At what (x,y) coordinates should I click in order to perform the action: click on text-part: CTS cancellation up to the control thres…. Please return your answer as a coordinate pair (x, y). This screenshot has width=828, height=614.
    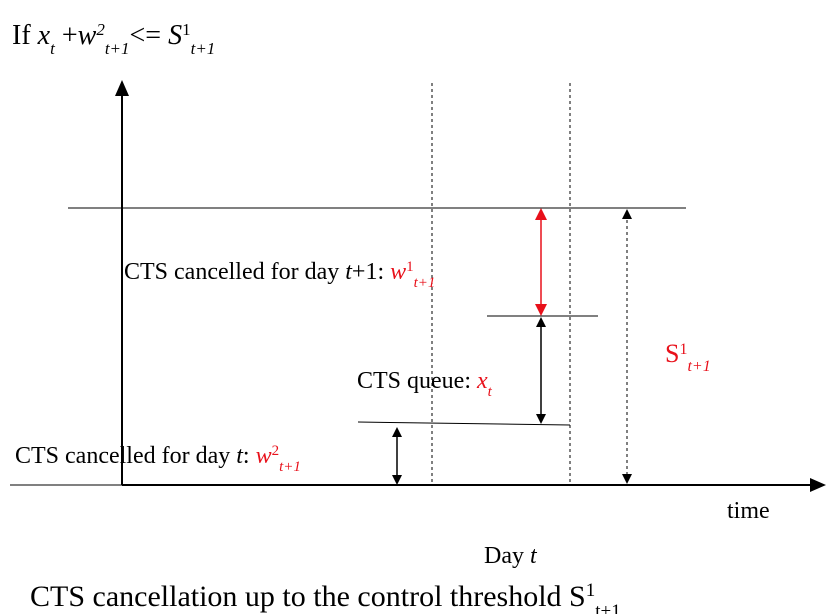
    Looking at the image, I should click on (308, 596).